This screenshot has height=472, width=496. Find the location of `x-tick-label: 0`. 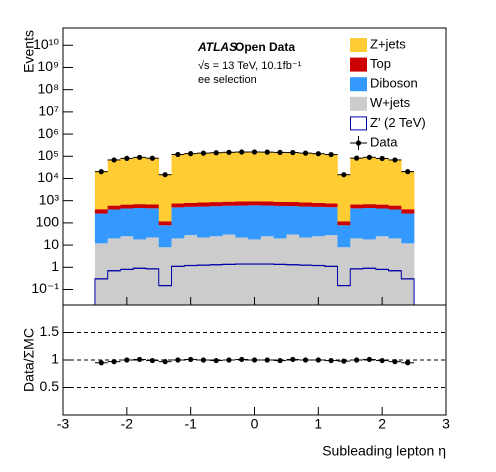

x-tick-label: 0 is located at coordinates (255, 424).